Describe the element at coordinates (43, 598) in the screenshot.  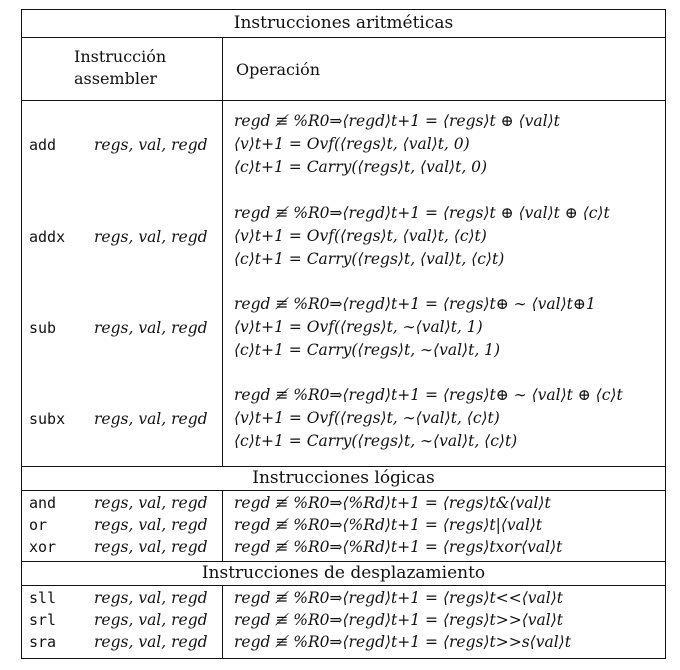
I see `instruction-mnemonic: sll` at that location.